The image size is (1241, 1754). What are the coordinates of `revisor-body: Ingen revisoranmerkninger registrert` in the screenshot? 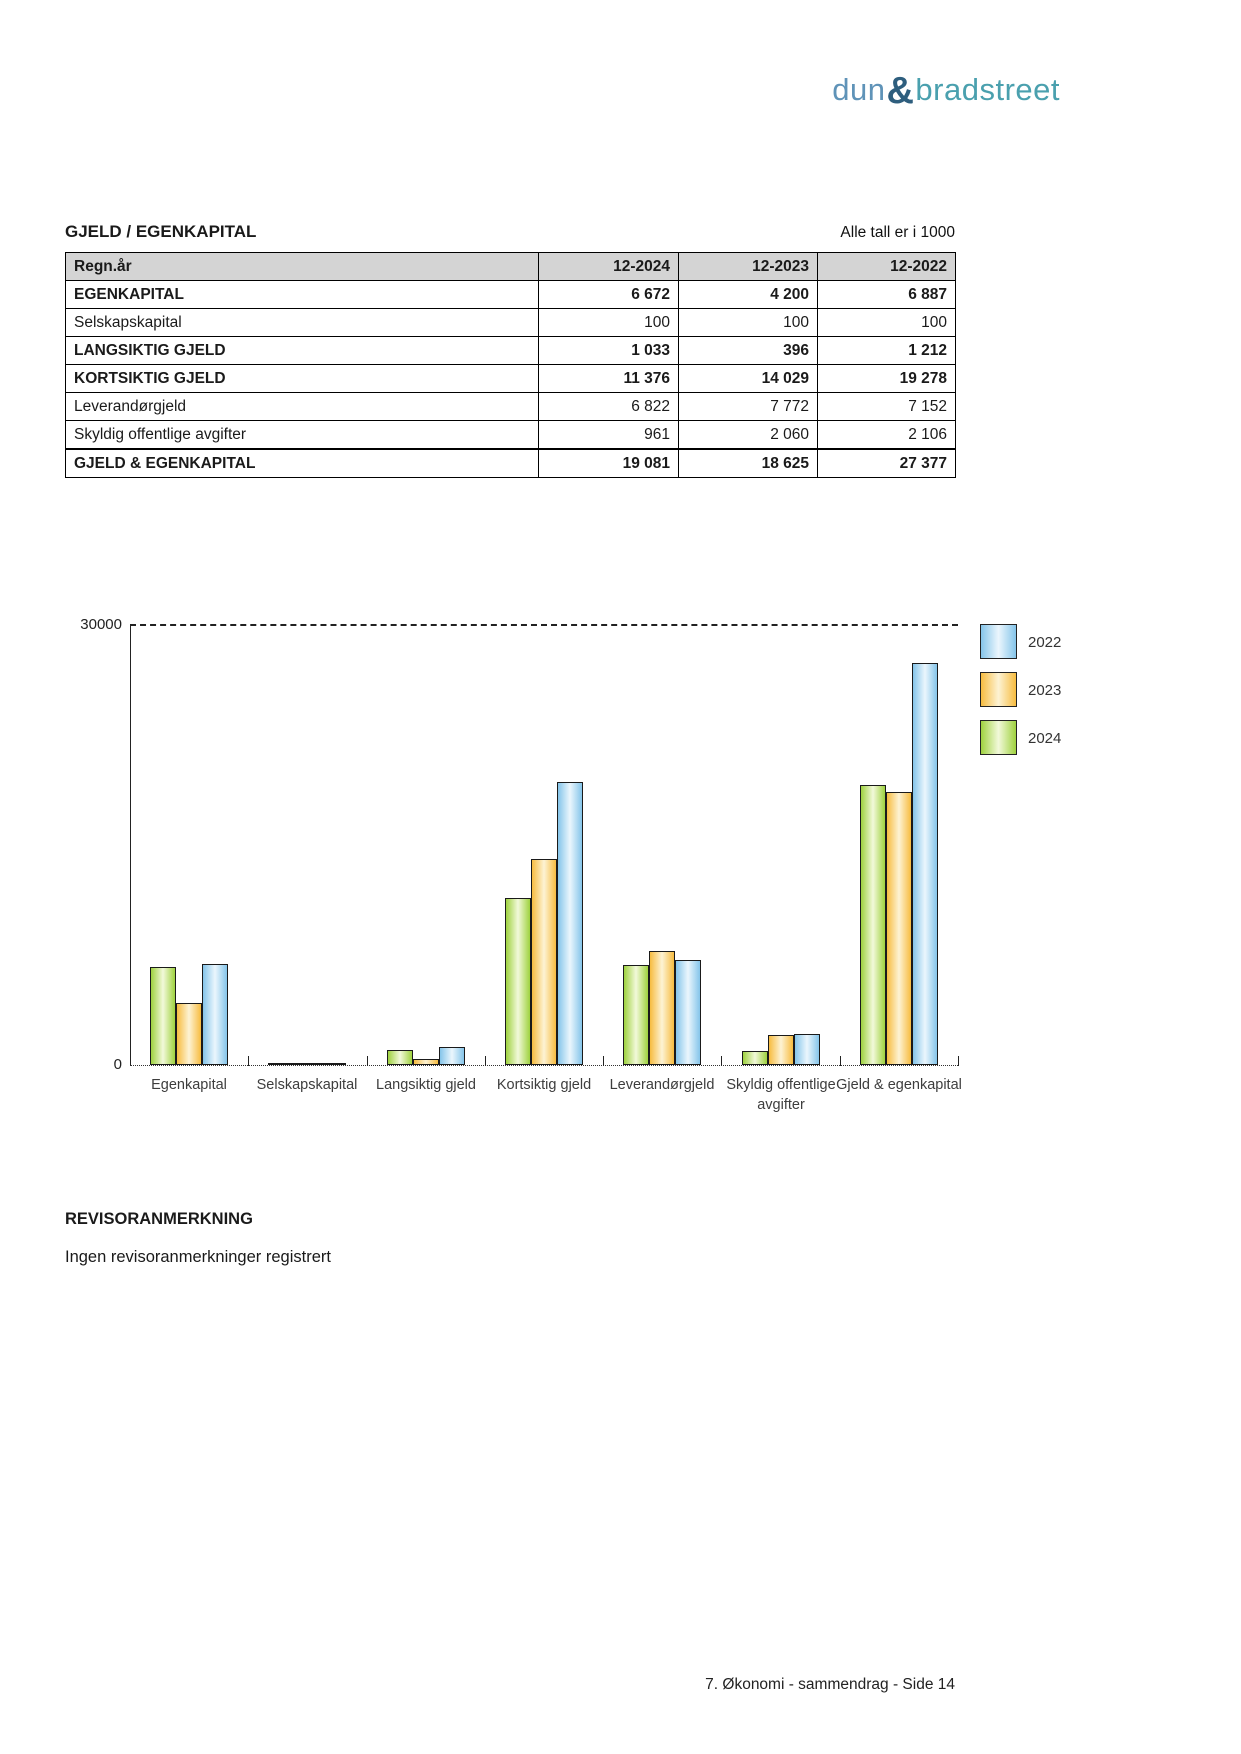 It's located at (198, 1257).